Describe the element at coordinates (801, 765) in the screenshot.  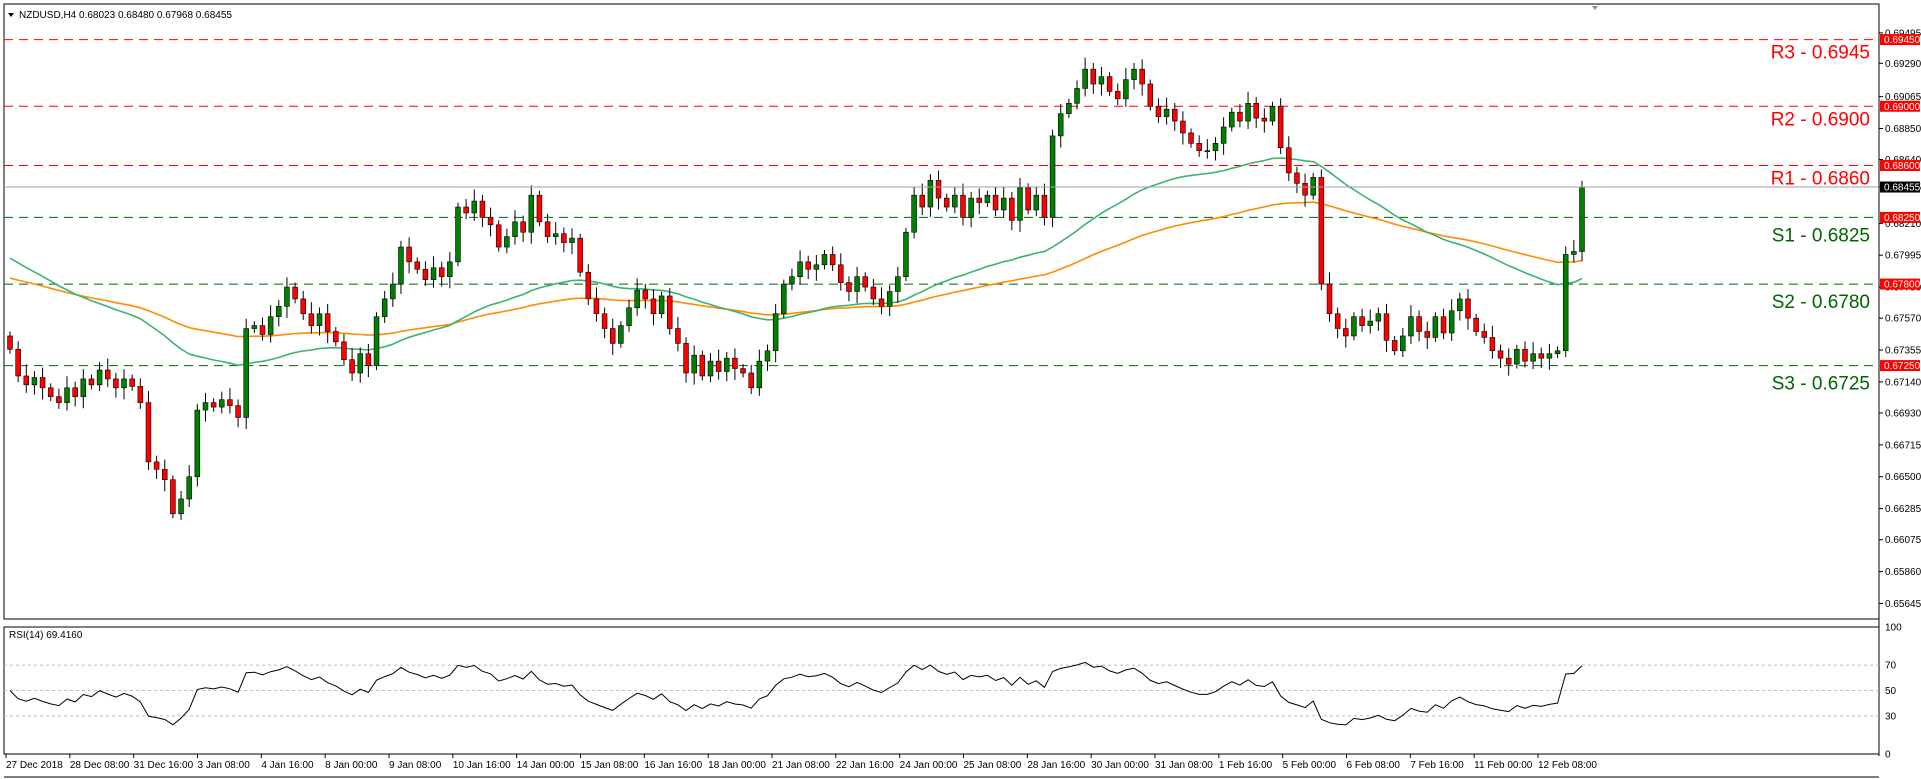
I see `time-tick-label: 21 Jan 08:00` at that location.